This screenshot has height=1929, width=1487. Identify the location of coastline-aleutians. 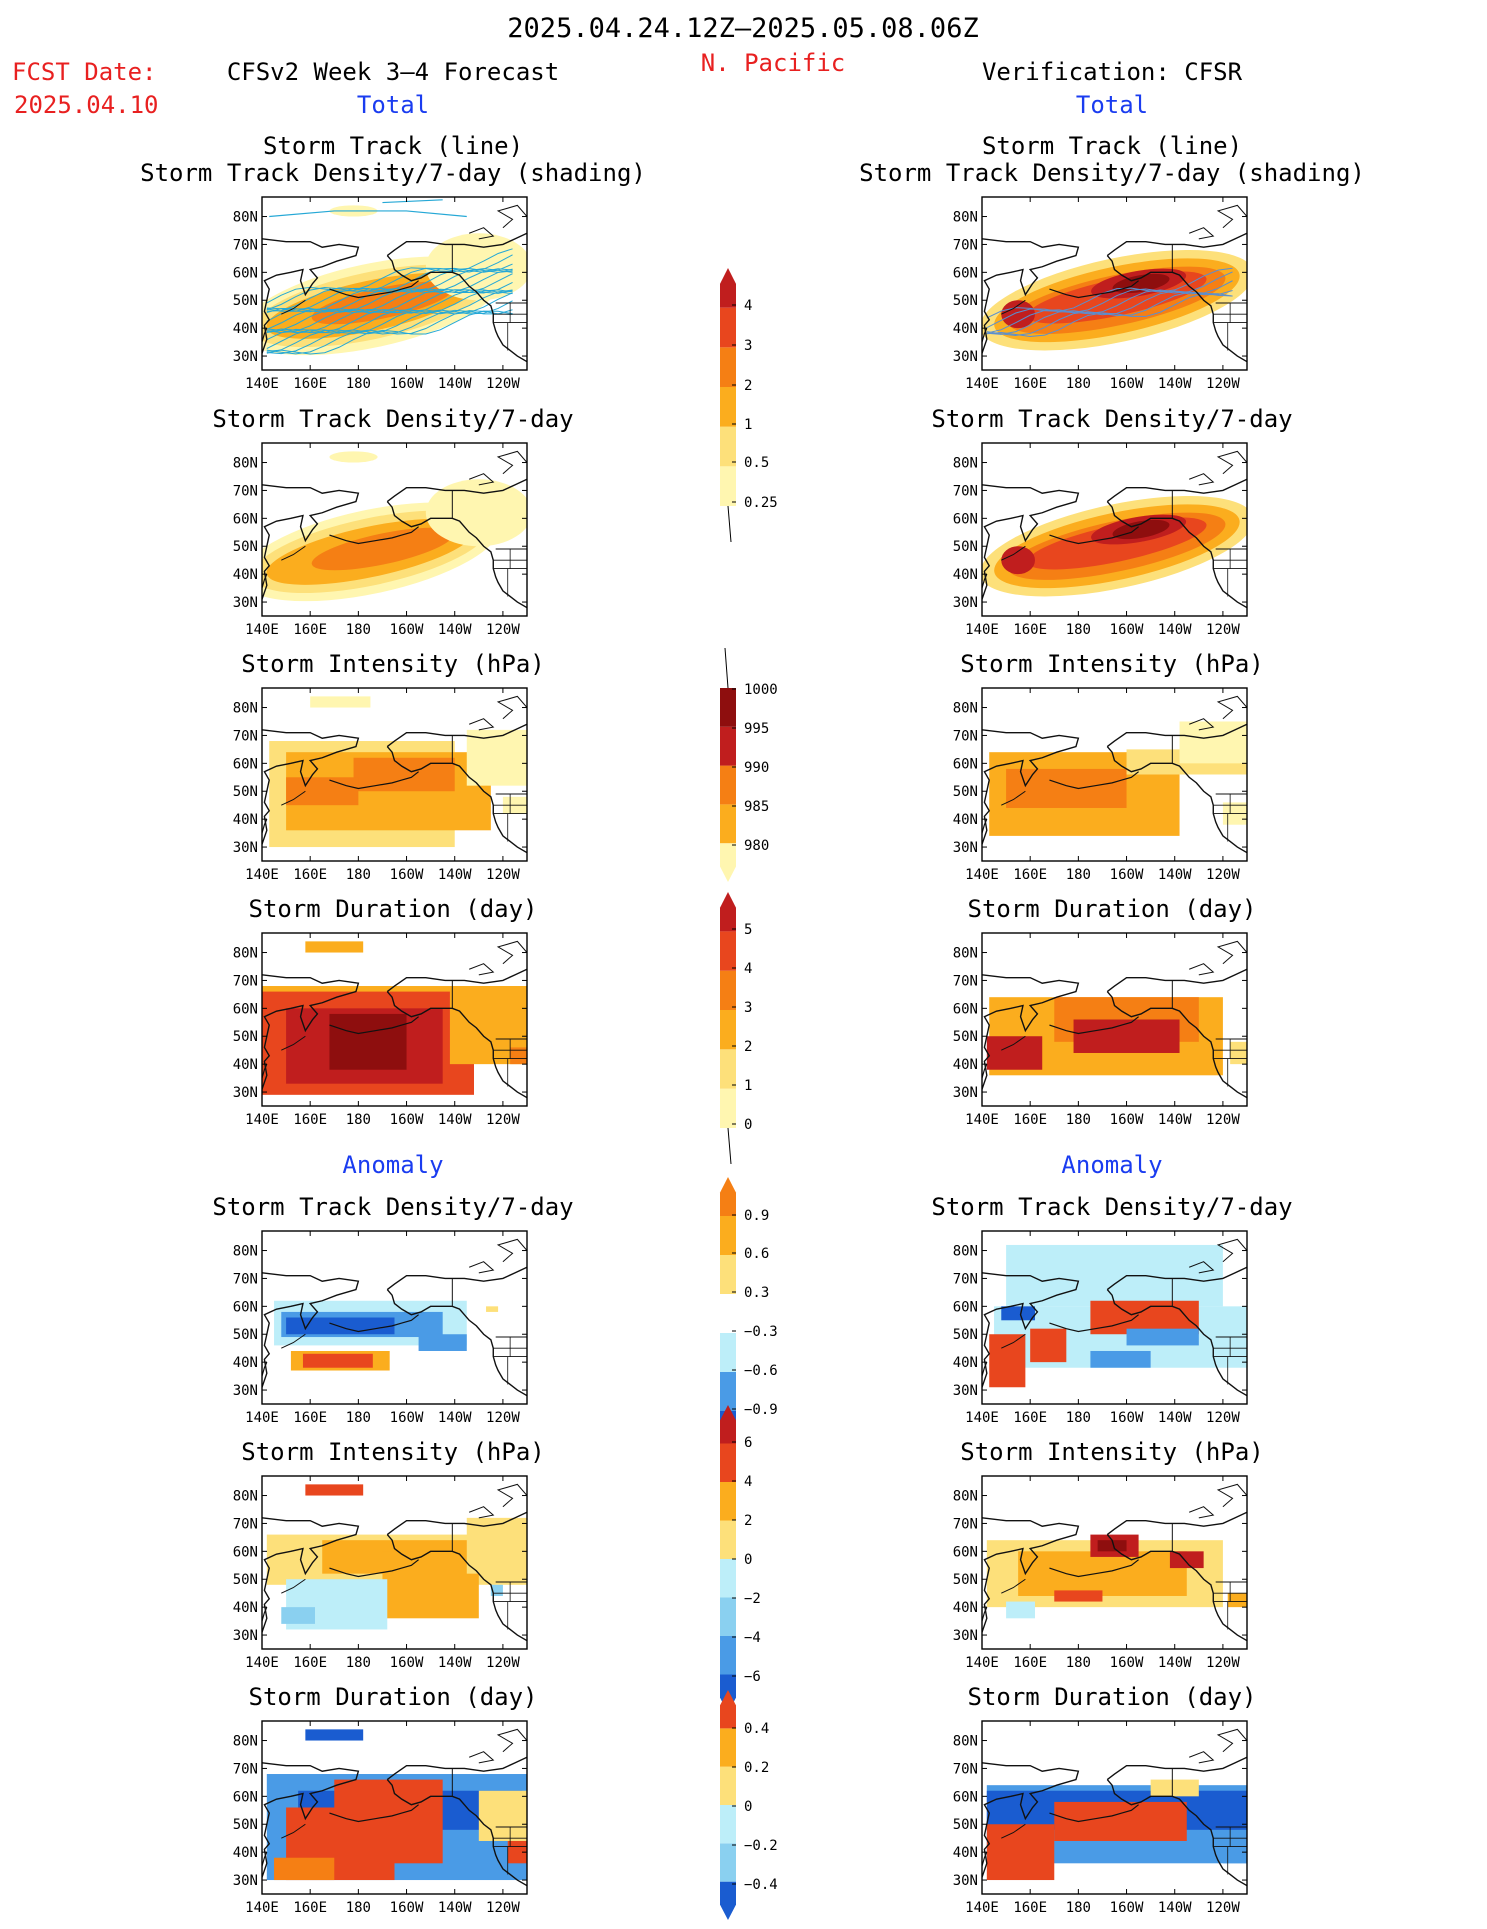
(1094, 1025).